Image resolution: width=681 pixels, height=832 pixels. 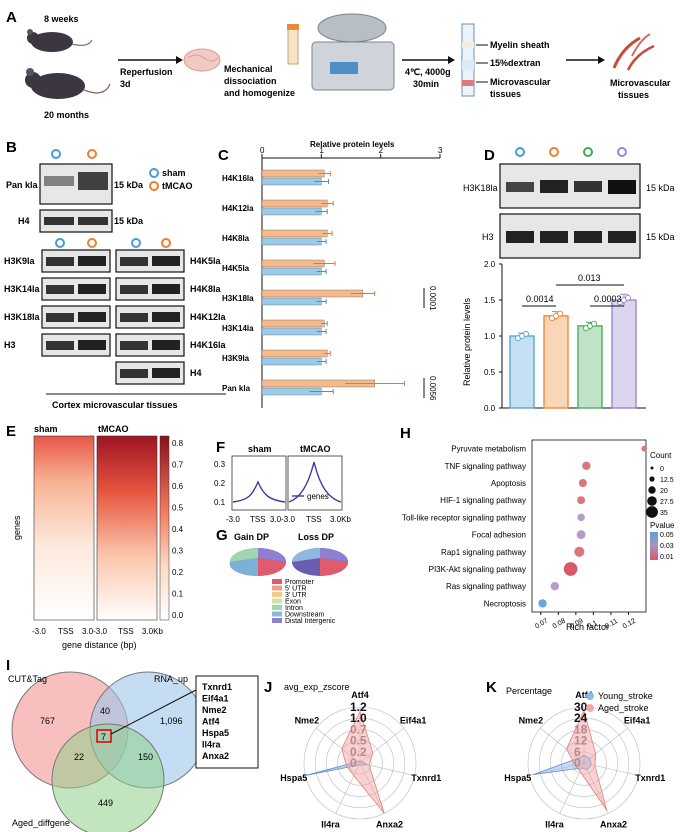 What do you see at coordinates (589, 278) in the screenshot?
I see `pval-2: 0.013` at bounding box center [589, 278].